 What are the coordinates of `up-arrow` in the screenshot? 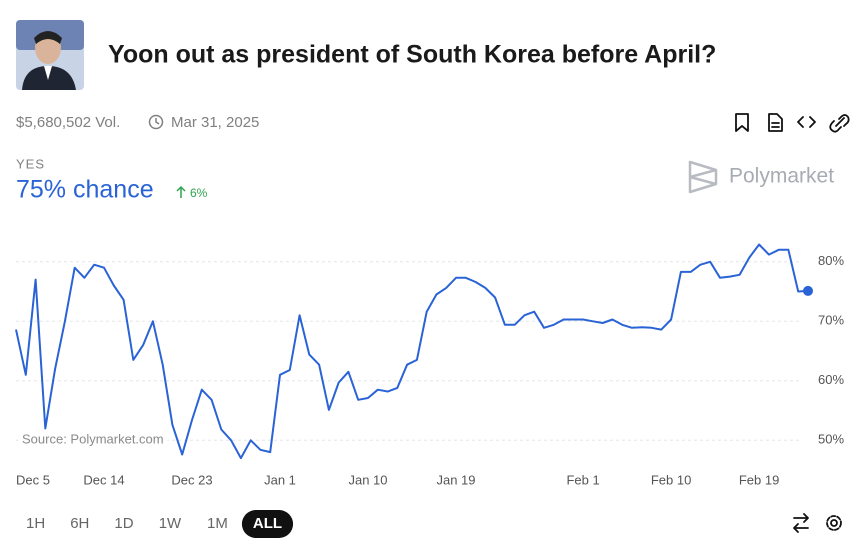 It's located at (181, 191).